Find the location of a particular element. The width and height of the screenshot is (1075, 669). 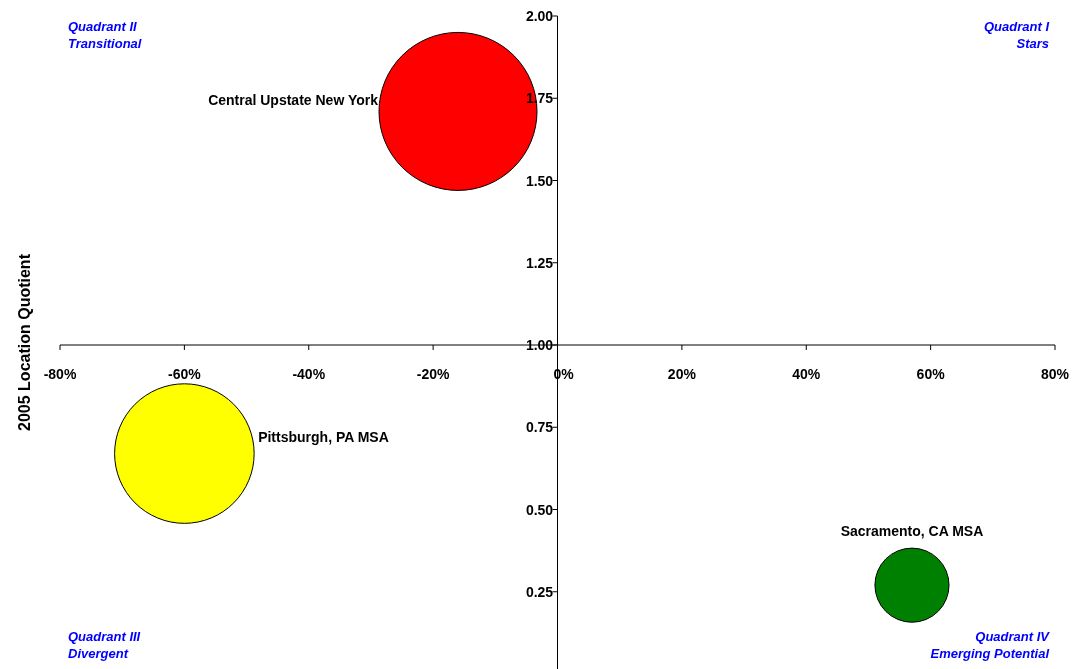

x-tick-label: -80% is located at coordinates (60, 374).